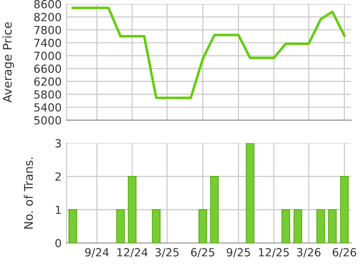  I want to click on y-tick-label: 7400, so click(47, 43).